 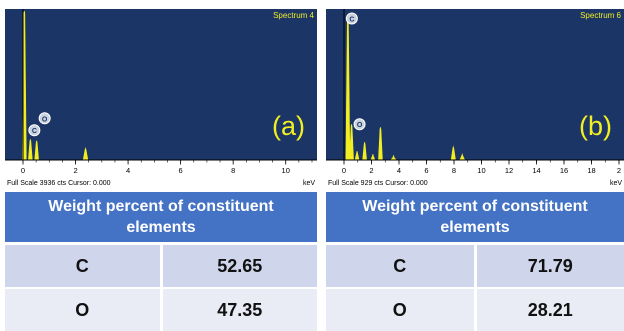 I want to click on spectrum-name: Spectrum 4, so click(x=293, y=15).